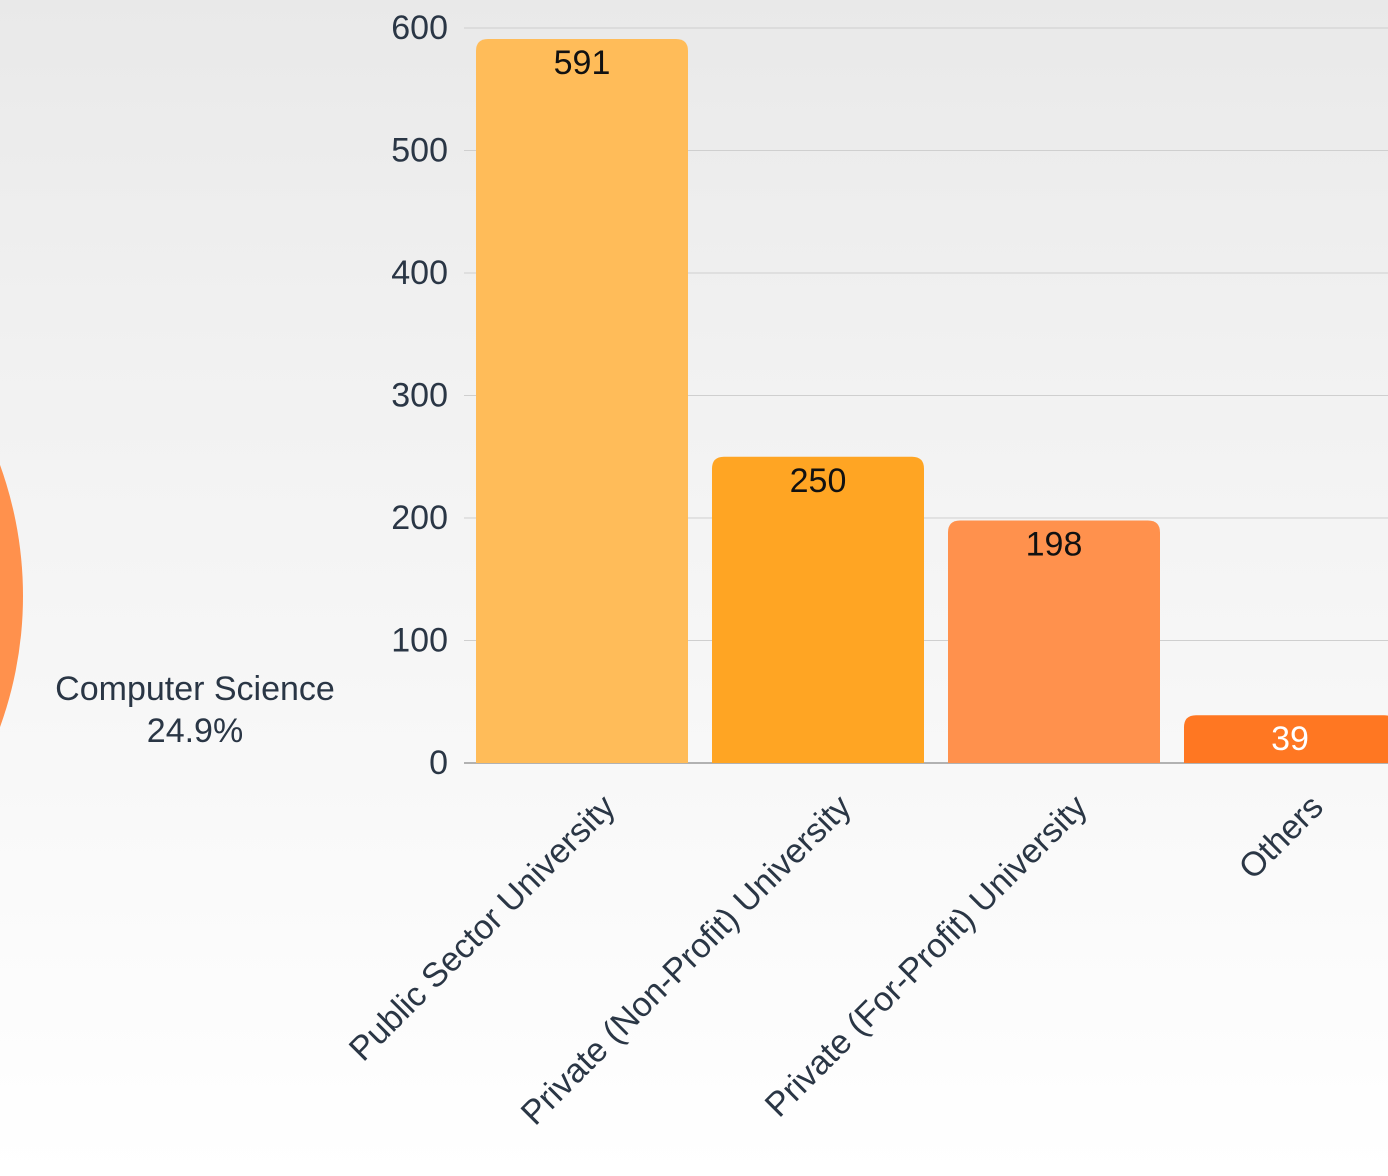 This screenshot has width=1388, height=1176. I want to click on pie-slice-label: Computer Science 24.9%, so click(195, 710).